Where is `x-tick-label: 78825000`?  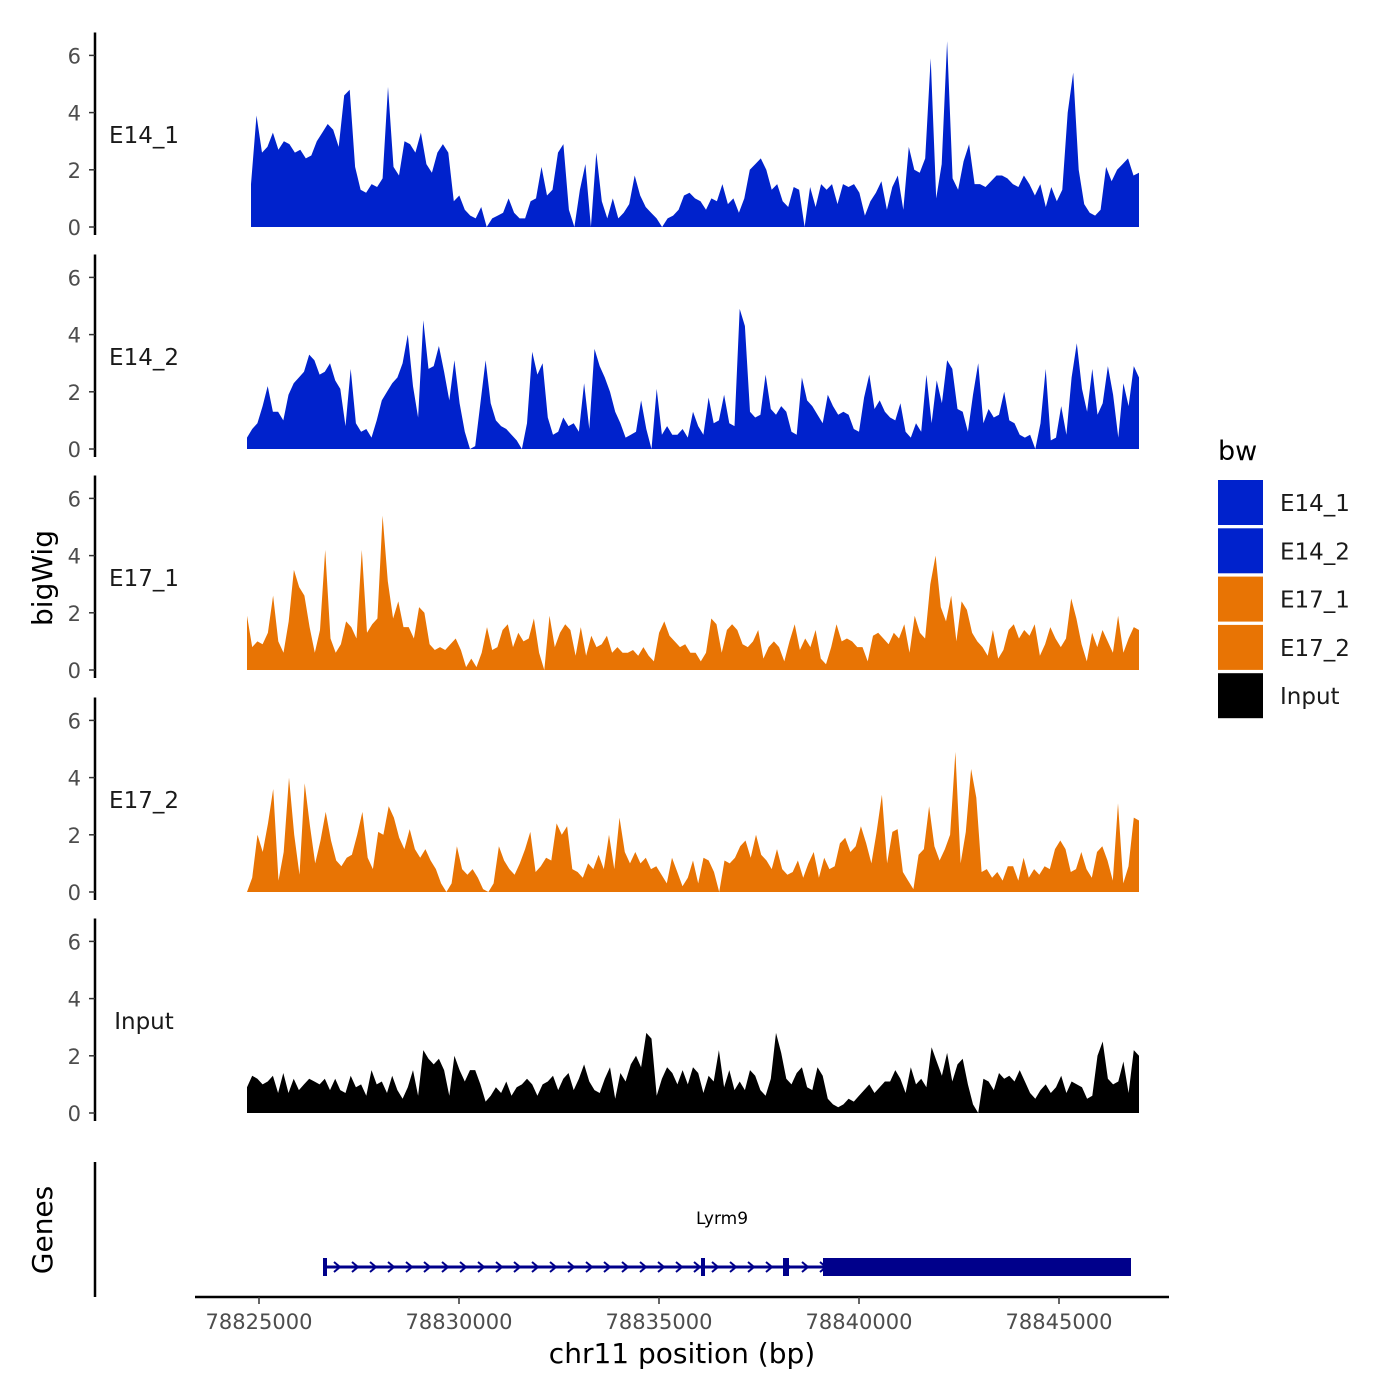 x-tick-label: 78825000 is located at coordinates (259, 1322).